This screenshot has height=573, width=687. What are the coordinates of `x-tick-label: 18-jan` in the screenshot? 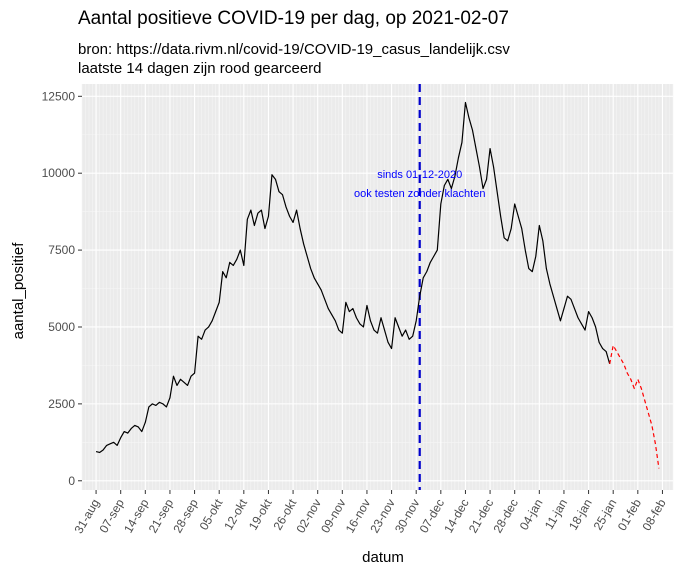 It's located at (580, 515).